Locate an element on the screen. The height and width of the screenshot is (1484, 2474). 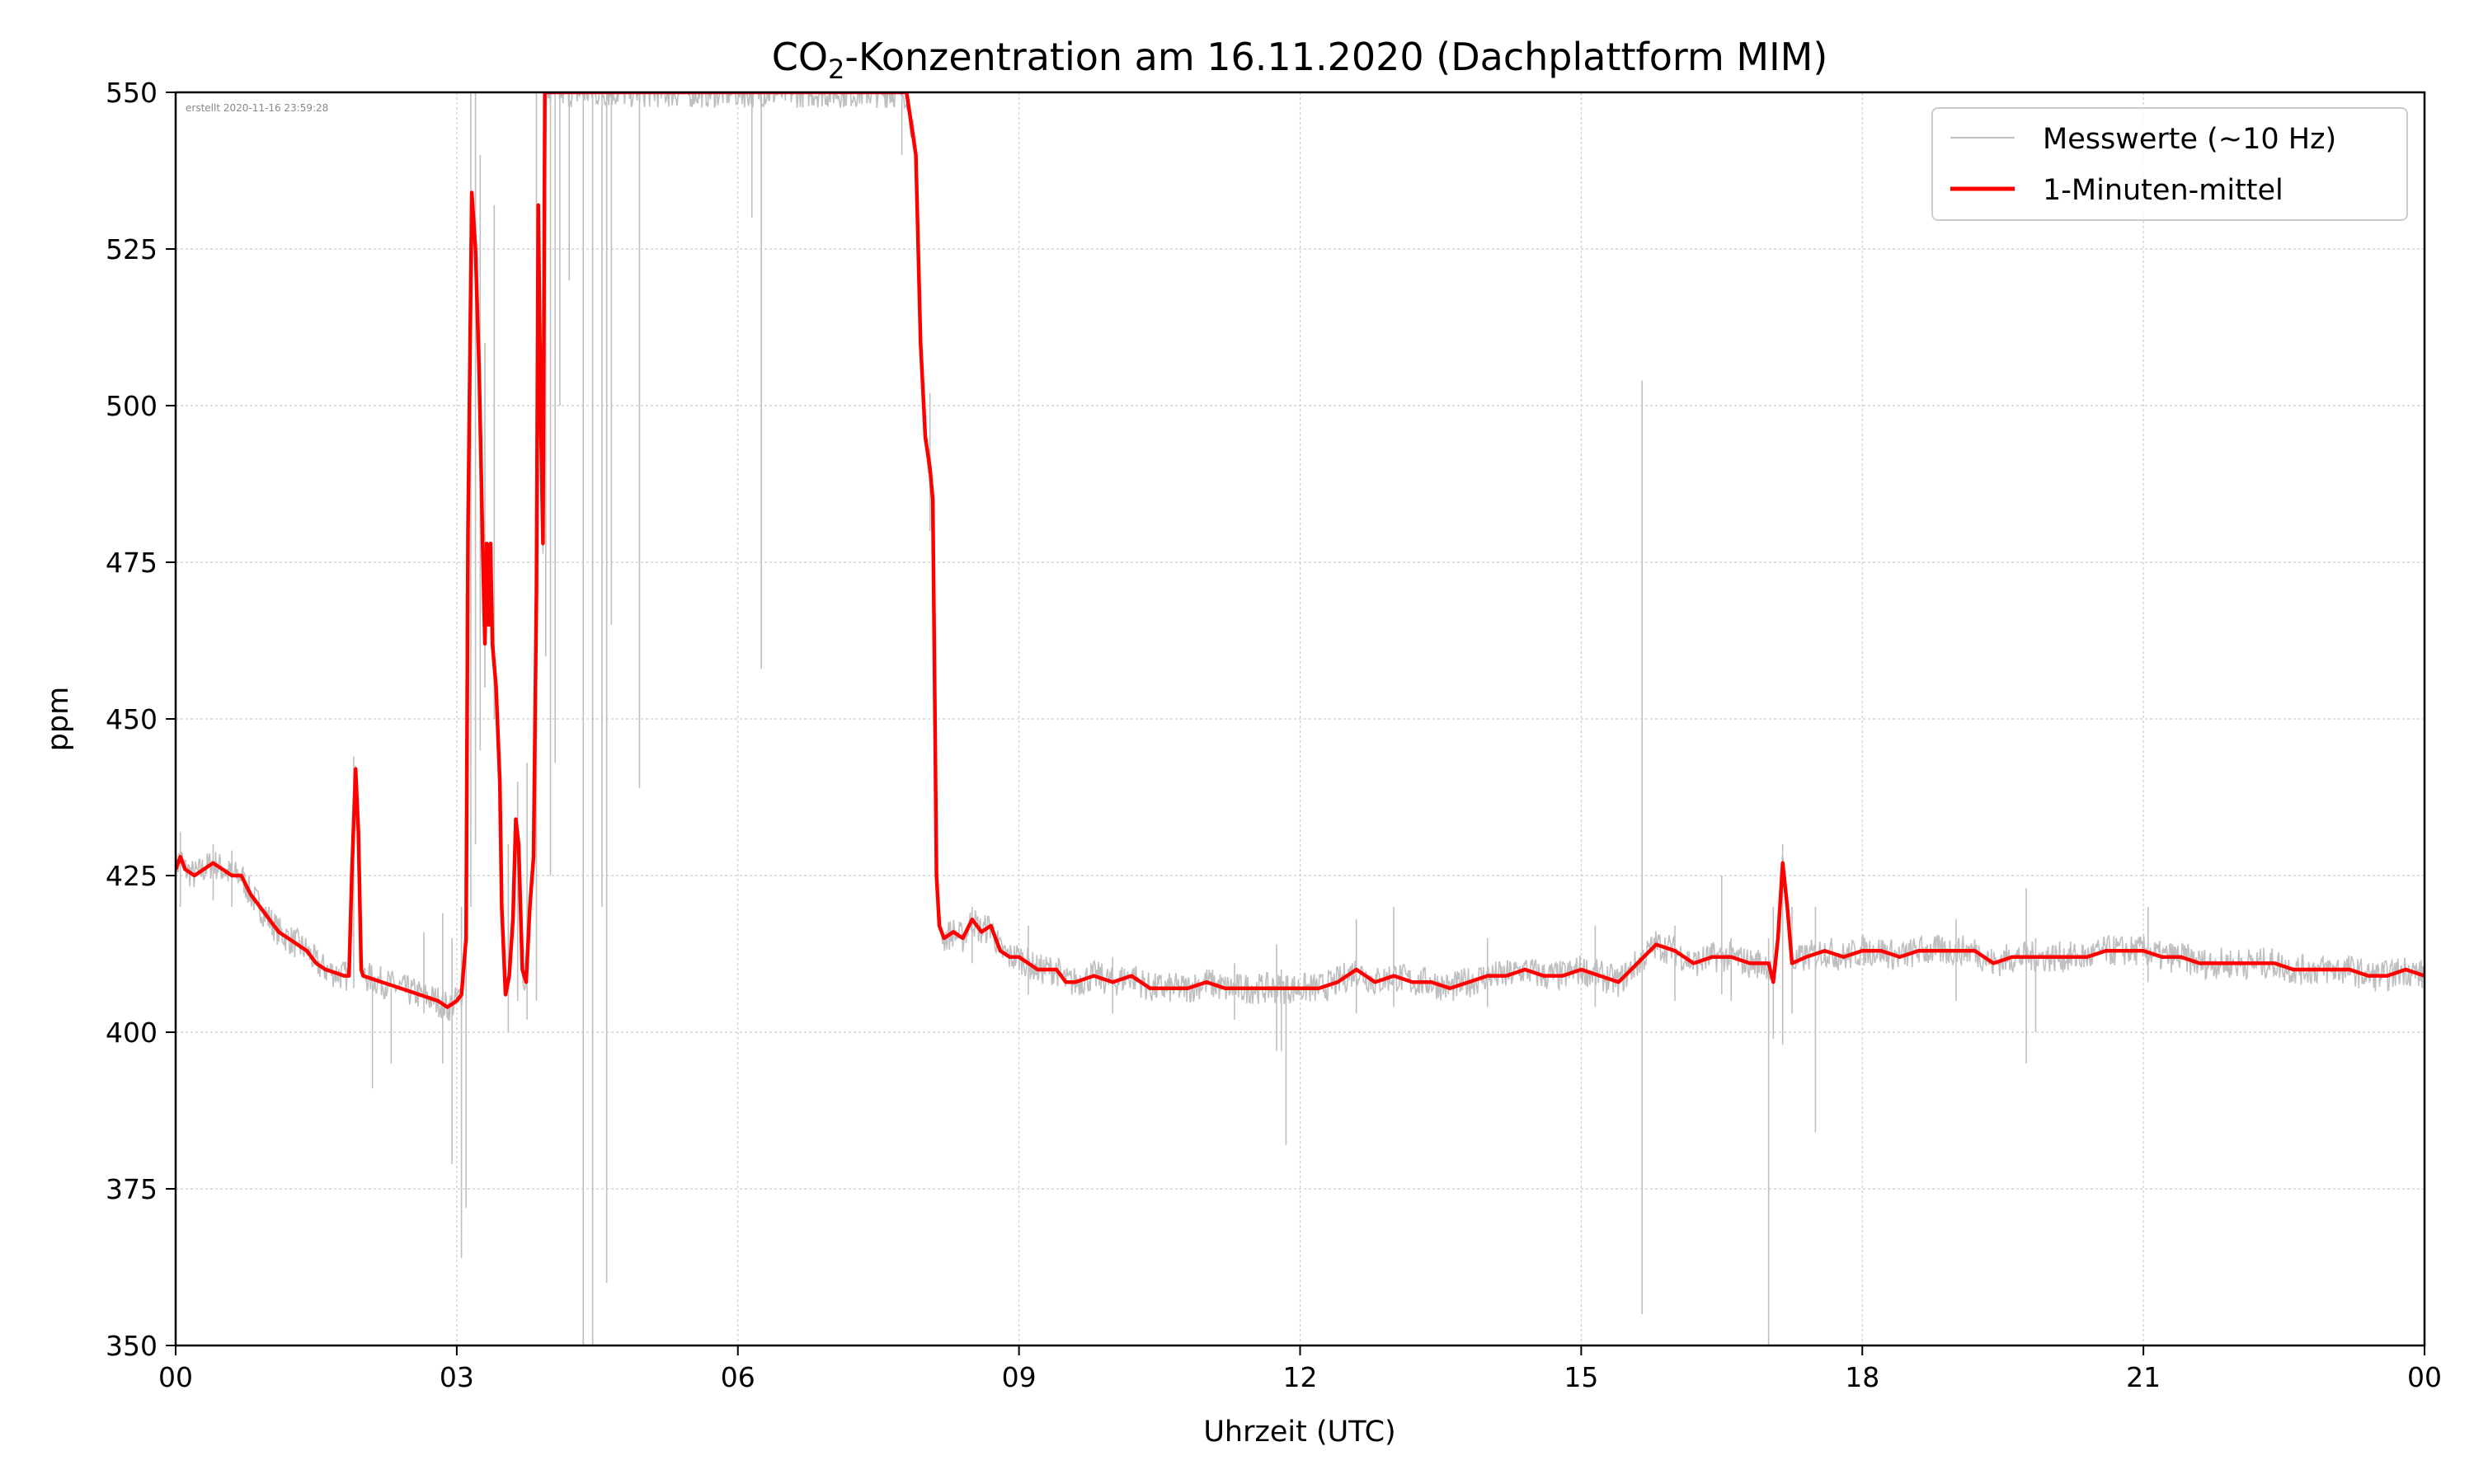
y-axis: 350 375 400 425 450 475 500 525 550 is located at coordinates (141, 719).